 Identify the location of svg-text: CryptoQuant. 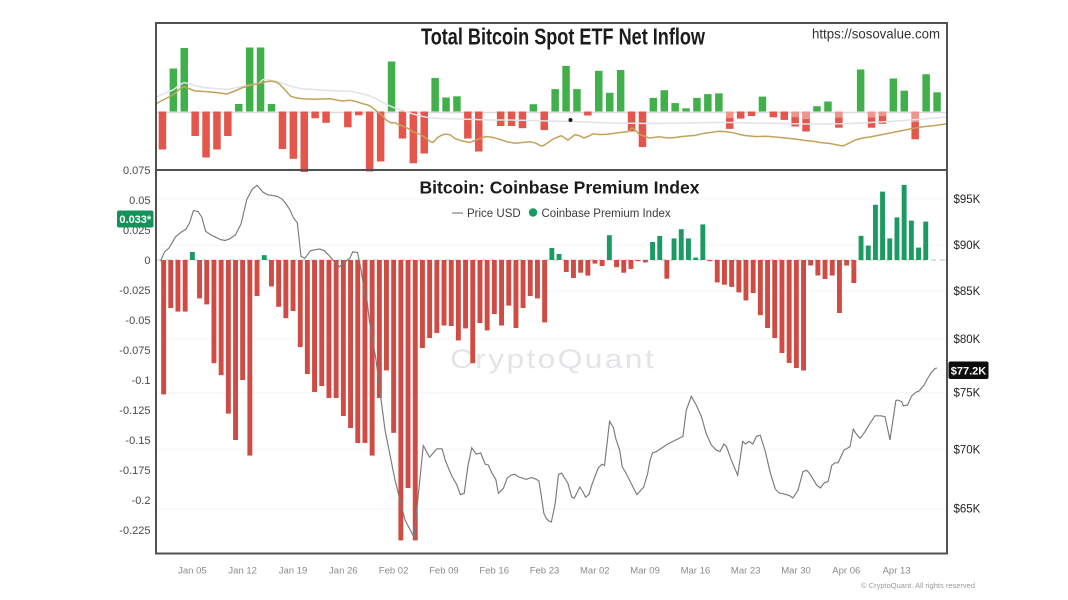
(553, 359).